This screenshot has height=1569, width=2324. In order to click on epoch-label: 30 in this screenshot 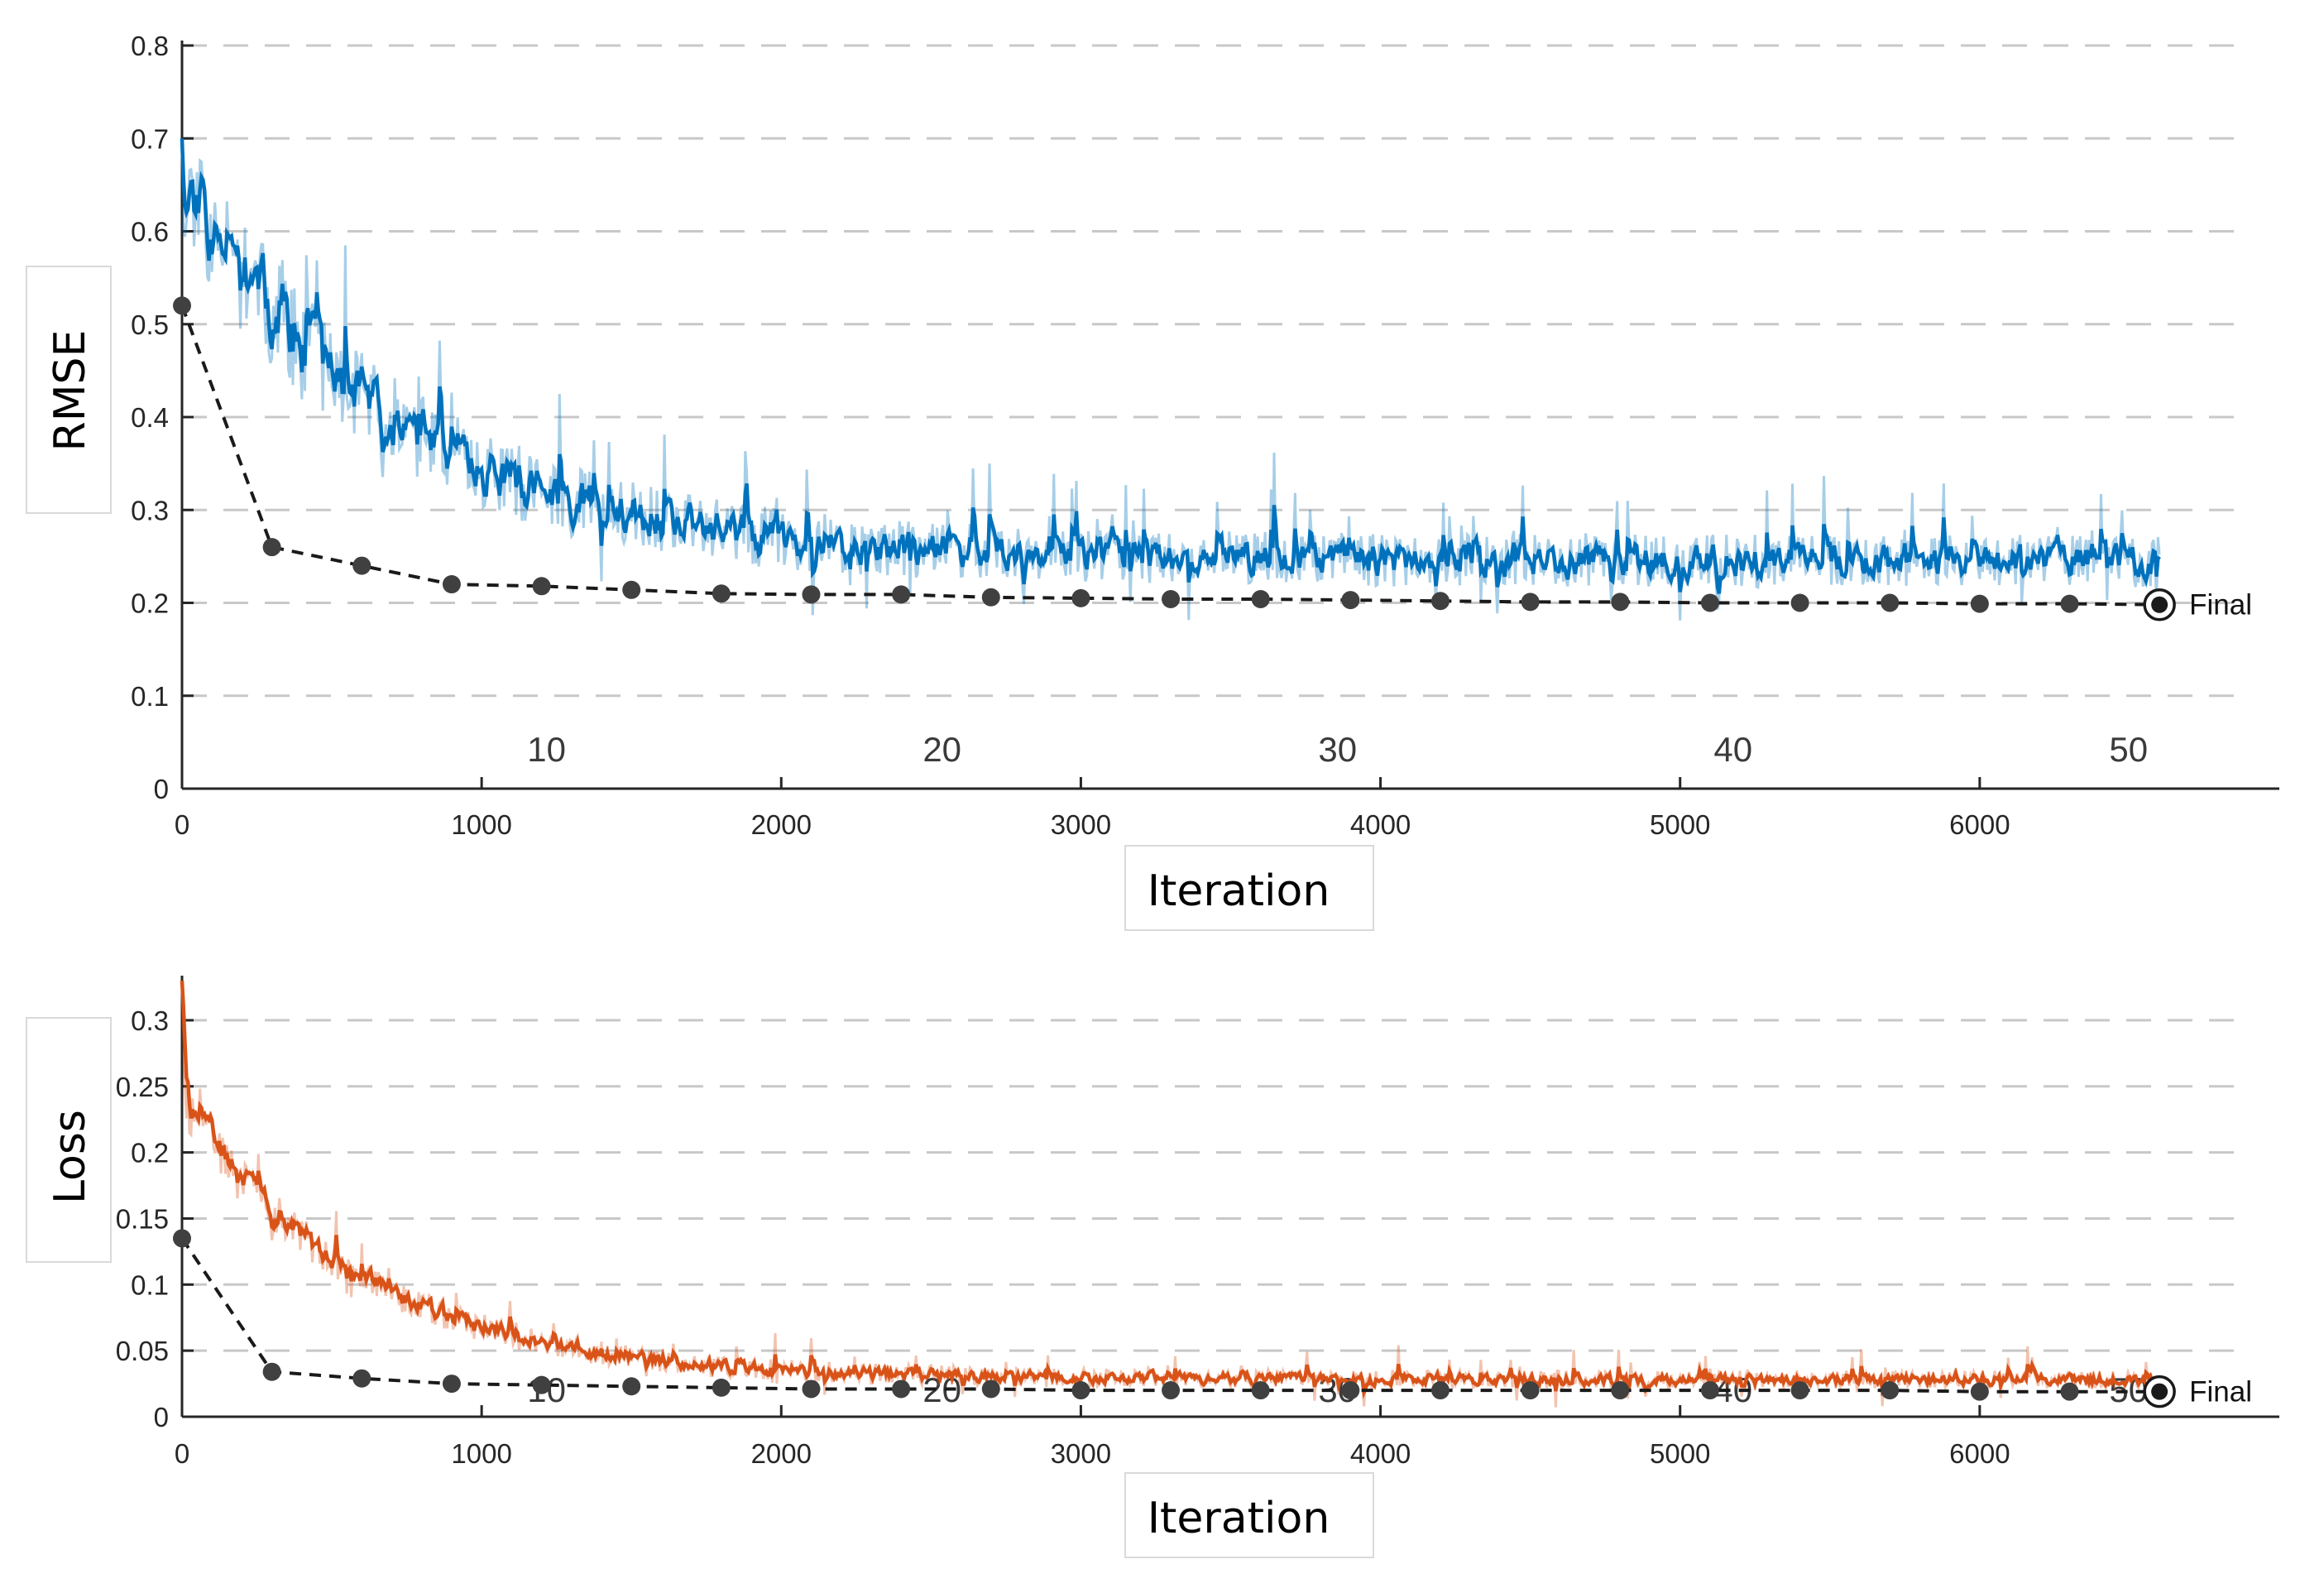, I will do `click(1337, 749)`.